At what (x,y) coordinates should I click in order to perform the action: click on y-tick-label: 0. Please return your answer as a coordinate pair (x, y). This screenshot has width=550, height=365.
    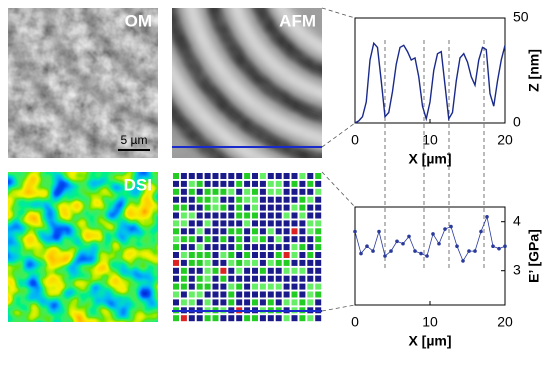
    Looking at the image, I should click on (517, 122).